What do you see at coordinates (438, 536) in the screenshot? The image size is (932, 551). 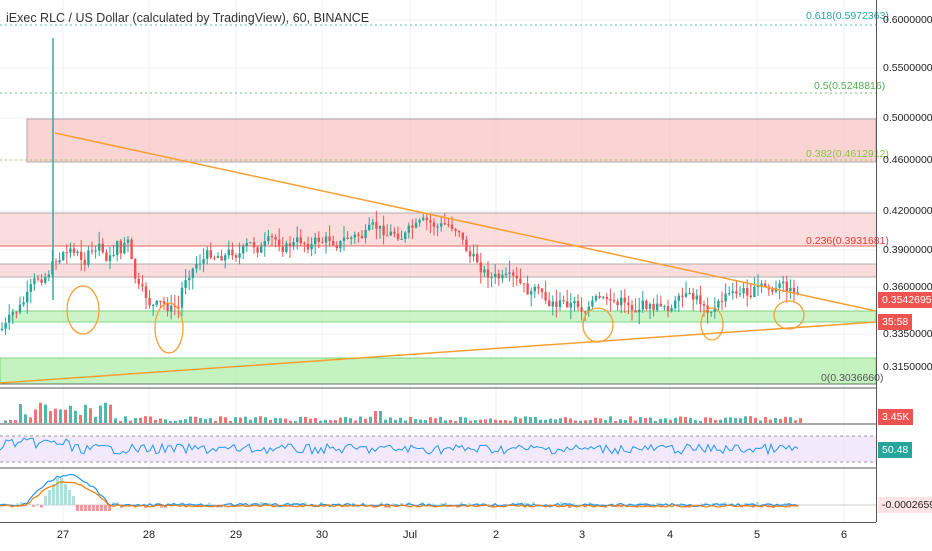 I see `time-axis: 27 28 29 30 Jul 2 3 4 5 6` at bounding box center [438, 536].